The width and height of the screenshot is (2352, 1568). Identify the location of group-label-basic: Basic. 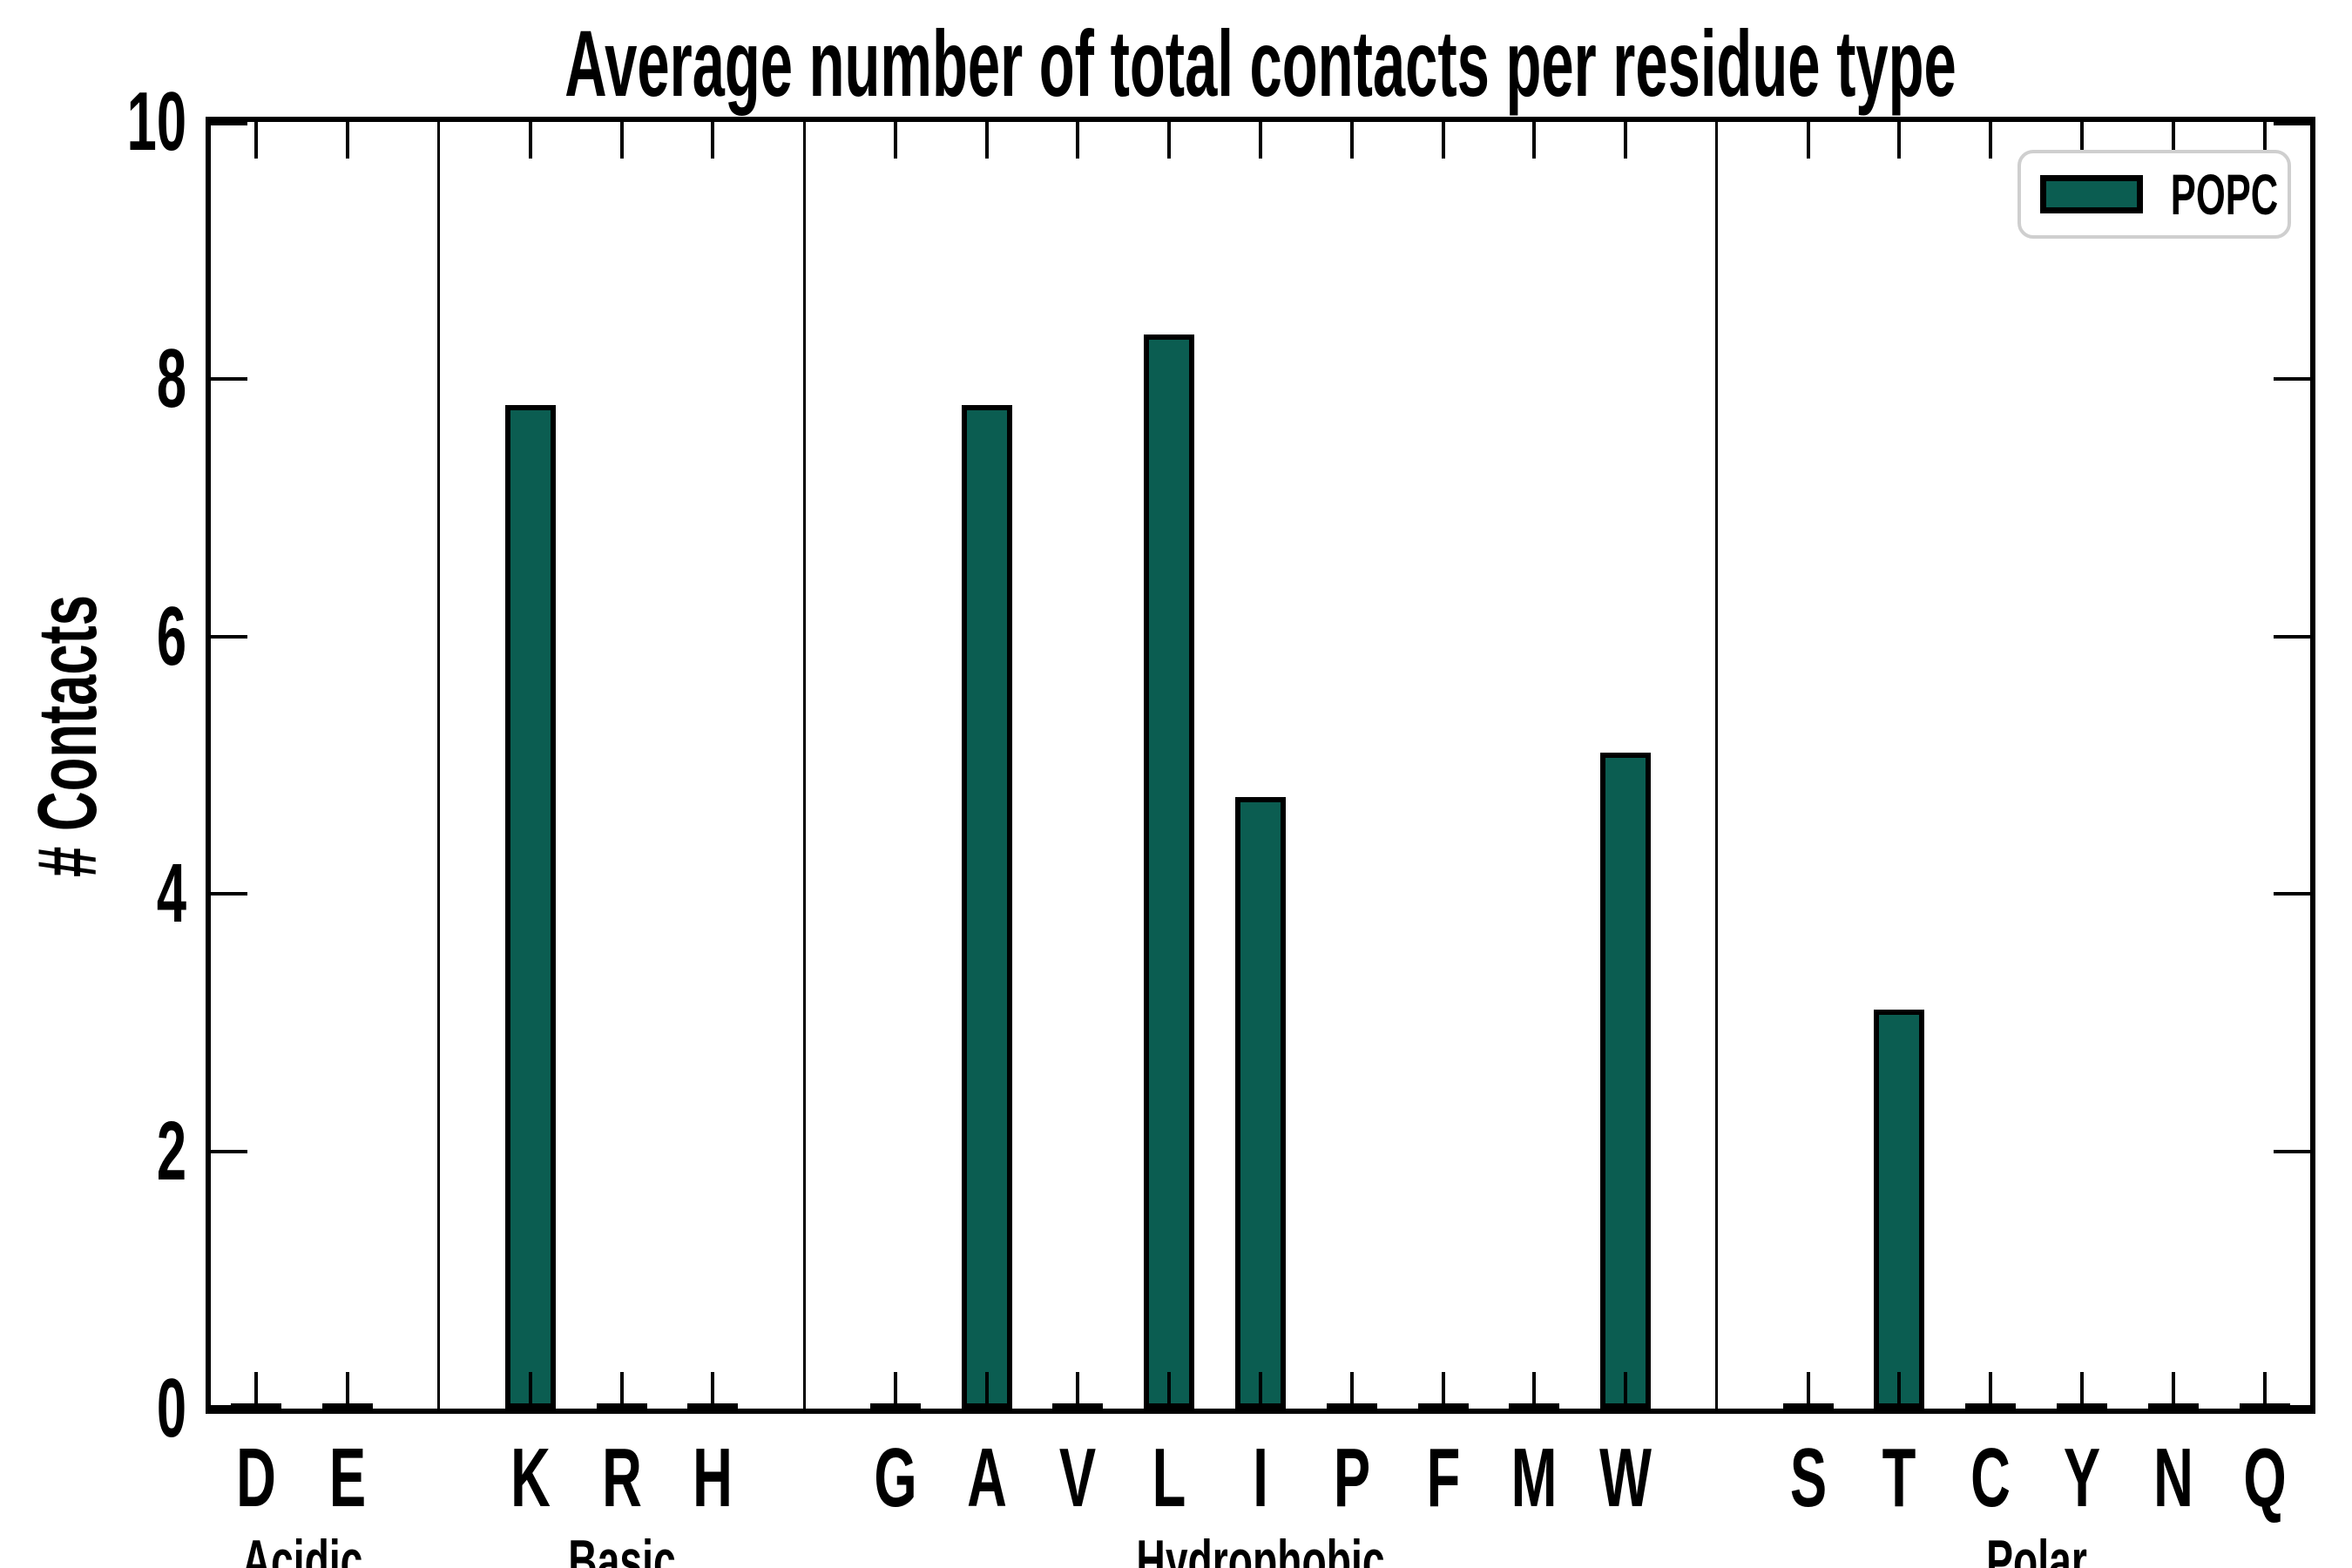
(621, 1548).